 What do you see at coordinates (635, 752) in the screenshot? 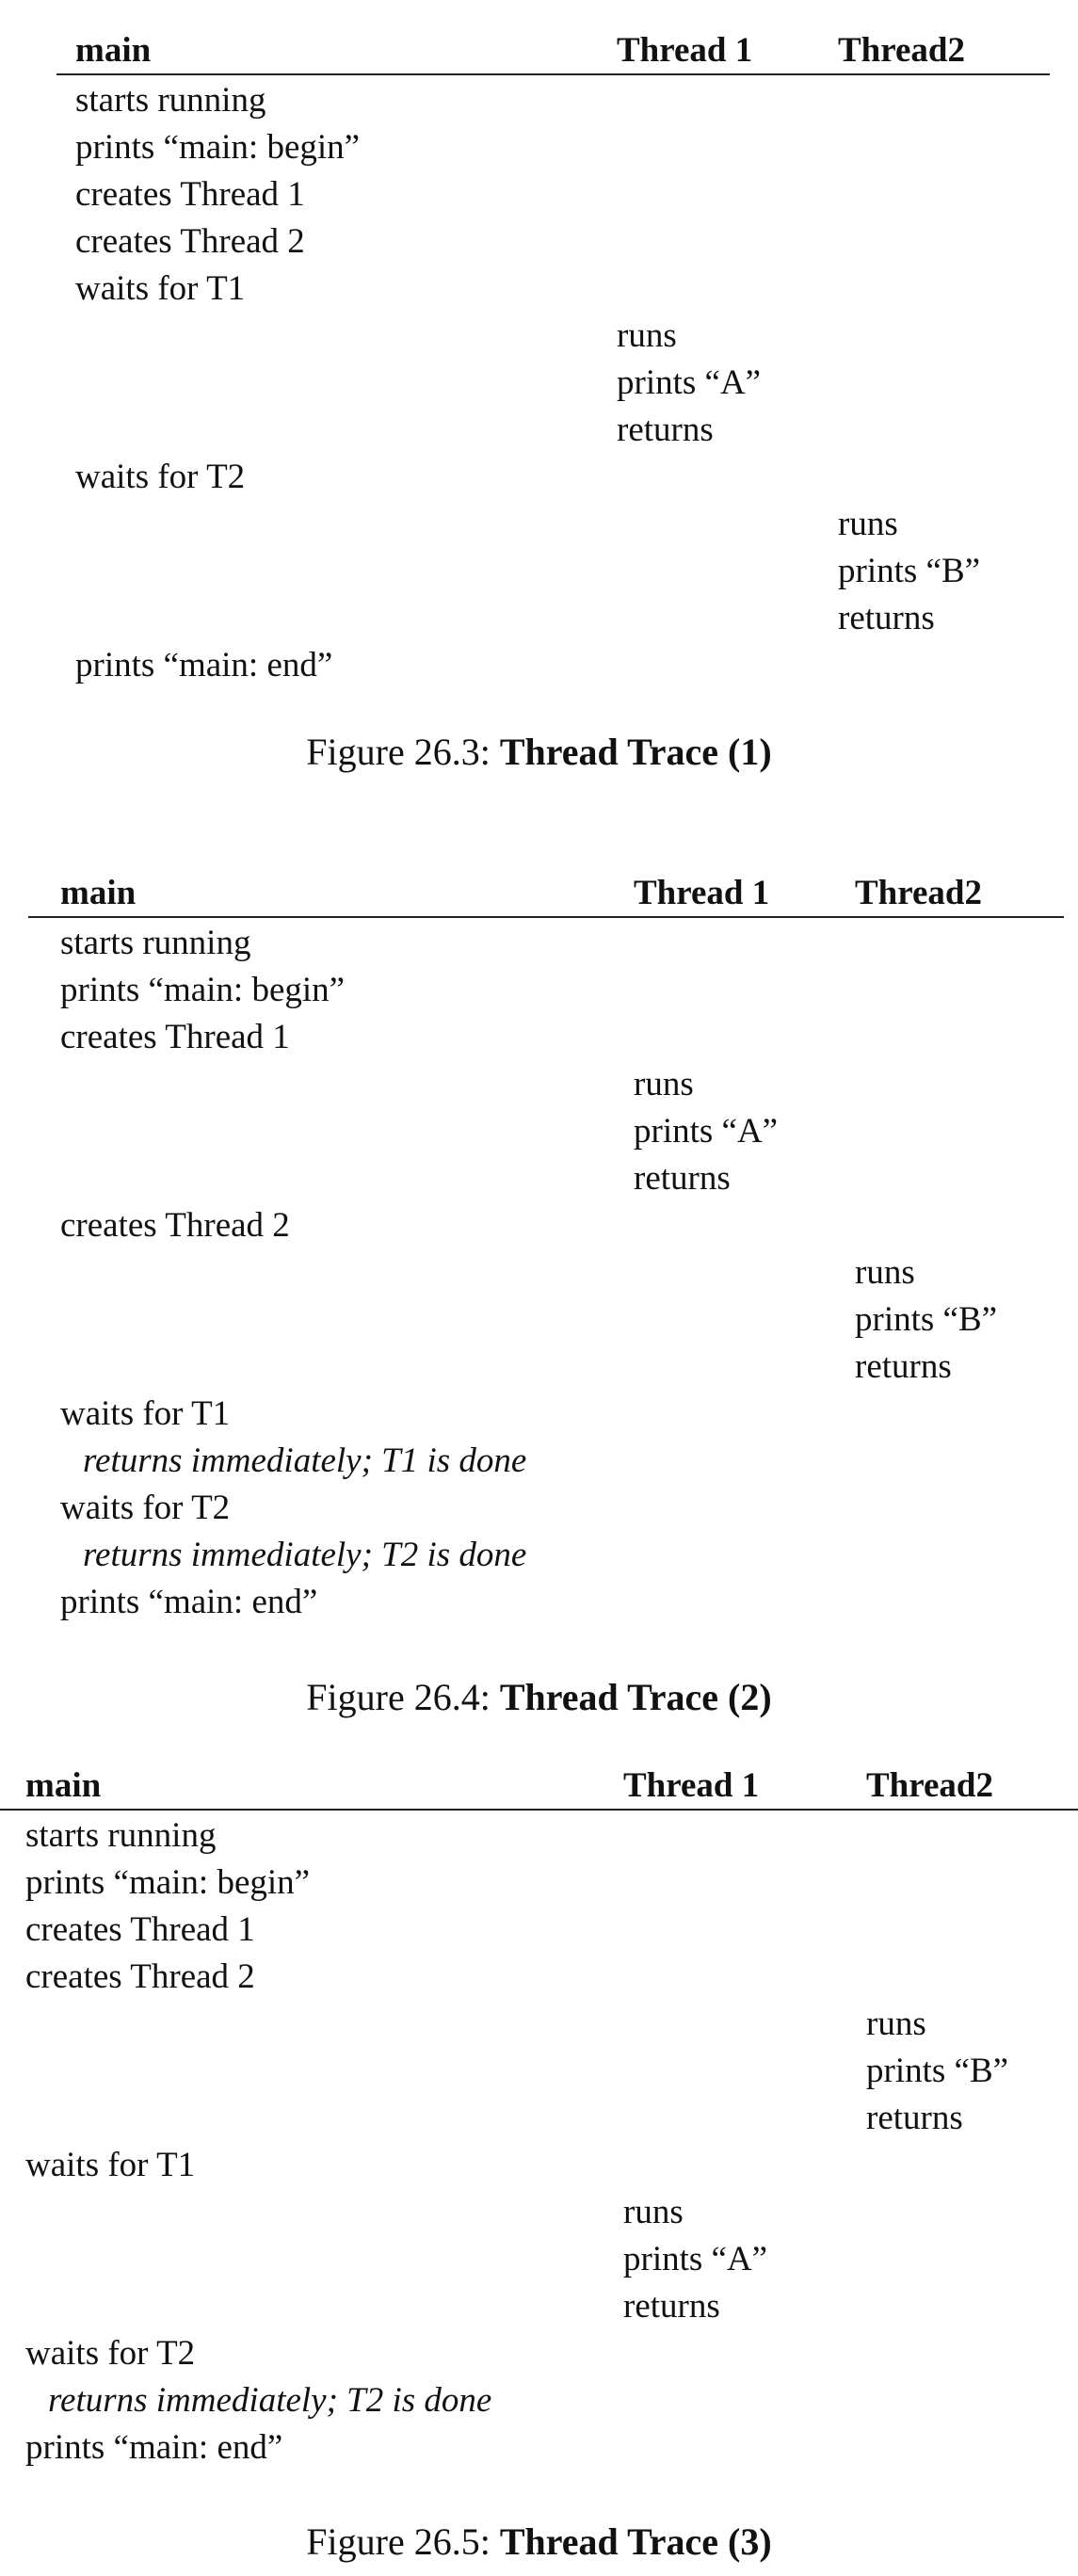
I see `caption-title: Thread Trace (1)` at bounding box center [635, 752].